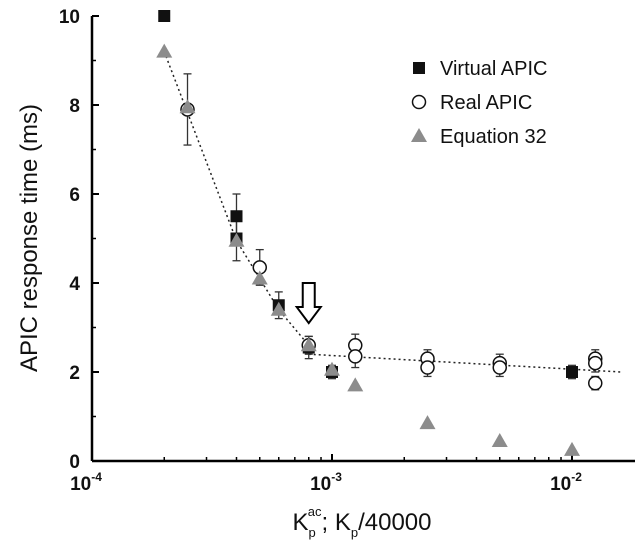 Image resolution: width=635 pixels, height=540 pixels. I want to click on x-axis-label: Kpac; Kp/40000, so click(362, 522).